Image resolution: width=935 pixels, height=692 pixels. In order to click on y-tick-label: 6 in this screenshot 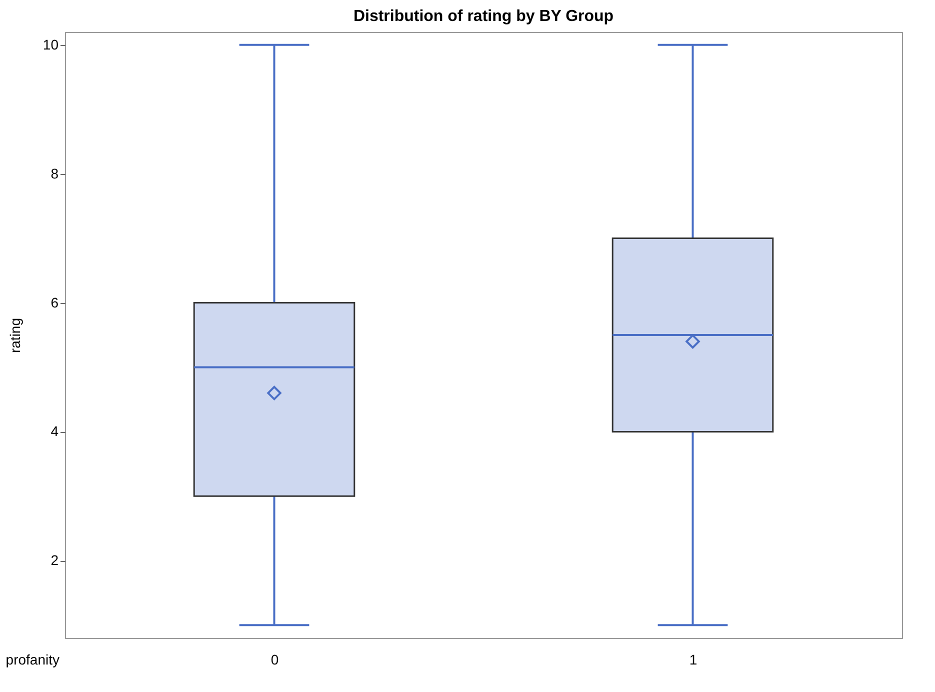, I will do `click(54, 302)`.